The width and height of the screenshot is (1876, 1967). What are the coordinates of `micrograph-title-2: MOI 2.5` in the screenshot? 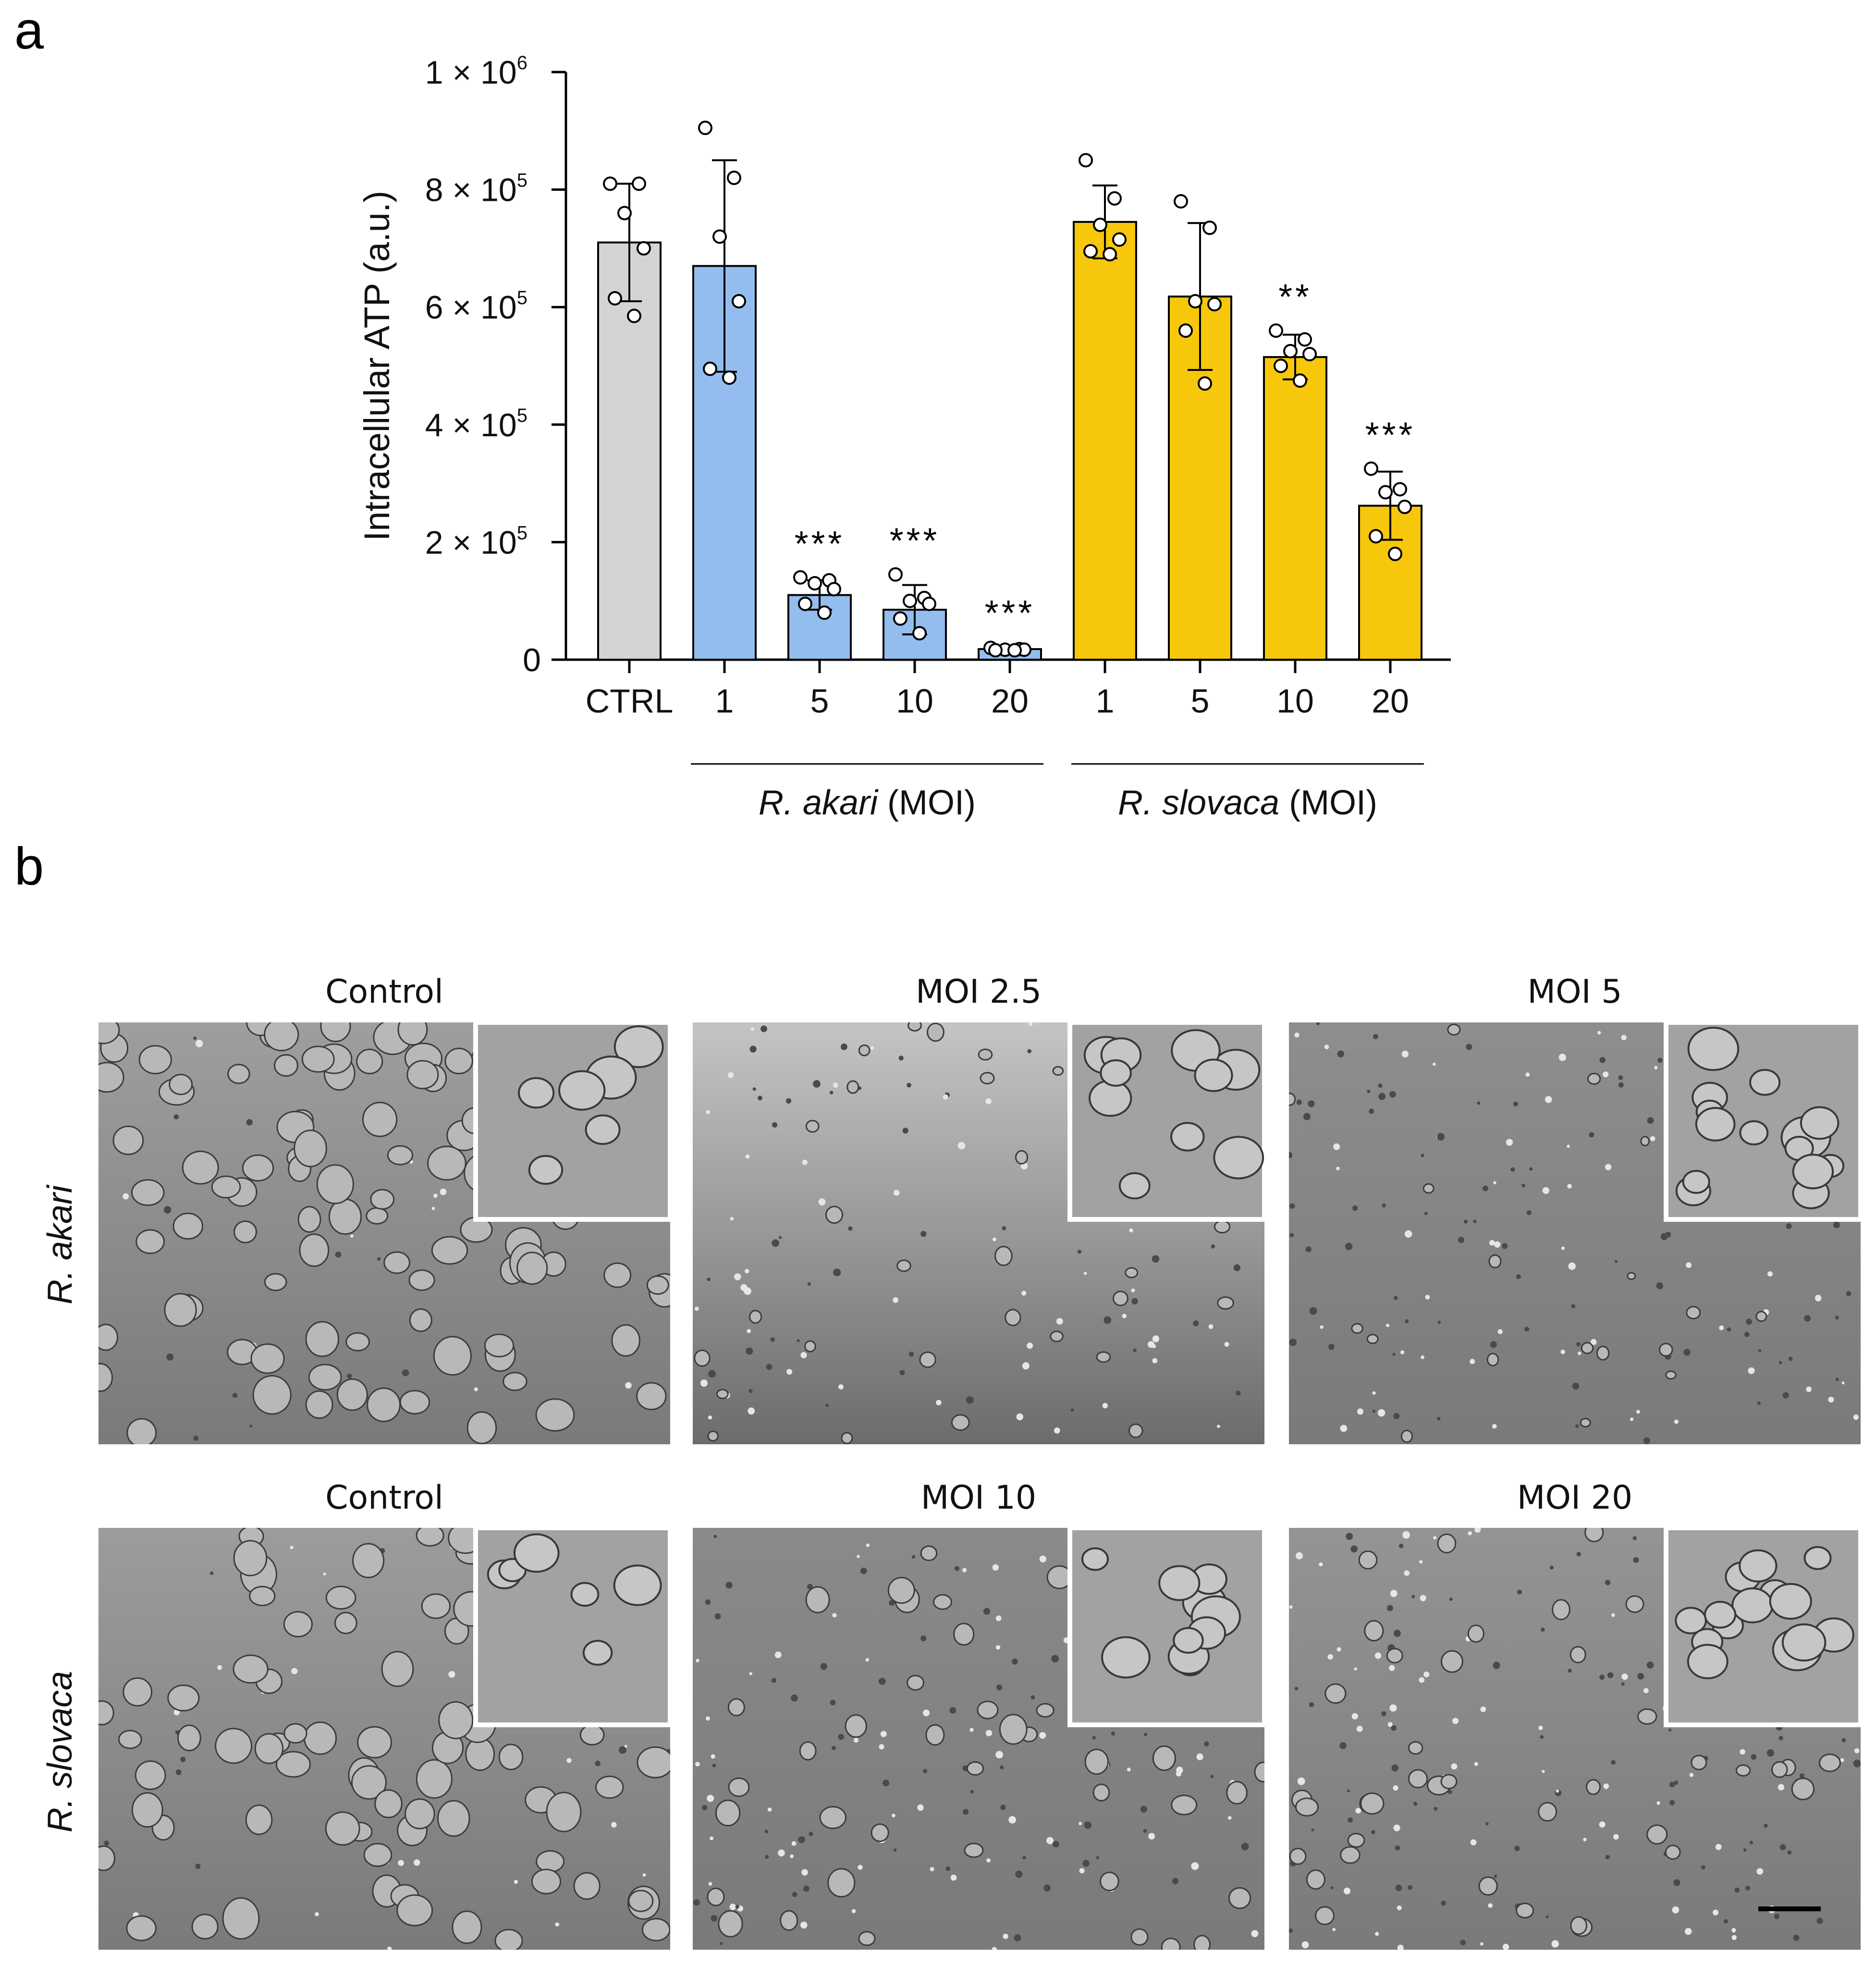 It's located at (978, 992).